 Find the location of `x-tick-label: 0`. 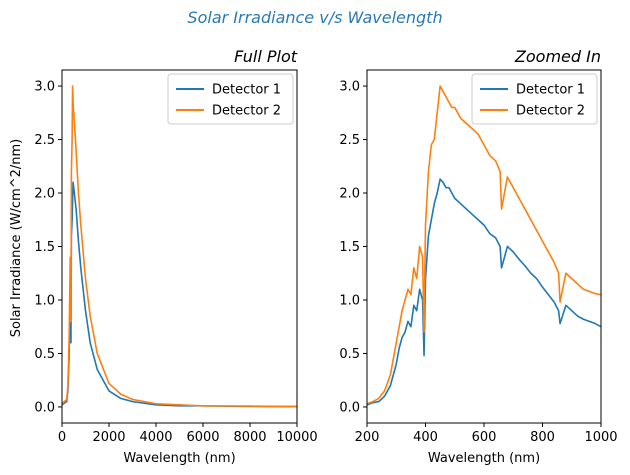

x-tick-label: 0 is located at coordinates (62, 437).